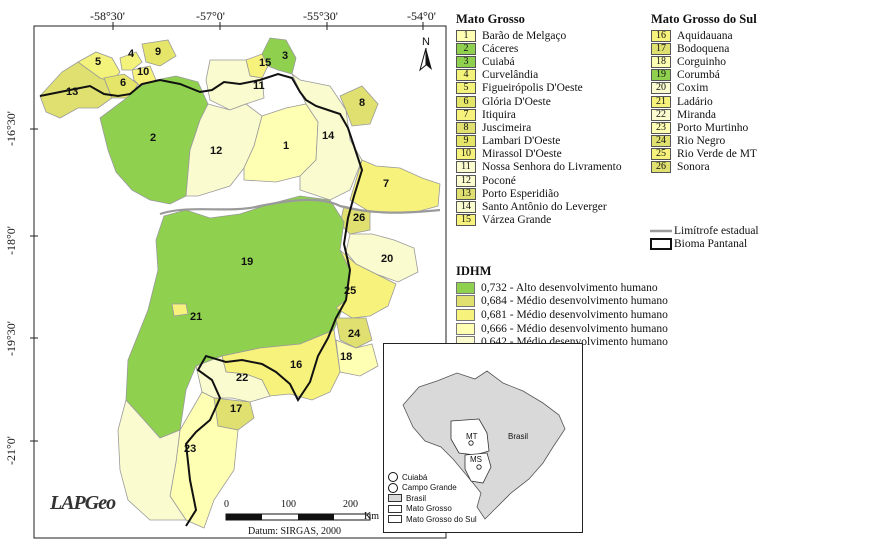 The height and width of the screenshot is (546, 885). I want to click on region-lambari, so click(159, 53).